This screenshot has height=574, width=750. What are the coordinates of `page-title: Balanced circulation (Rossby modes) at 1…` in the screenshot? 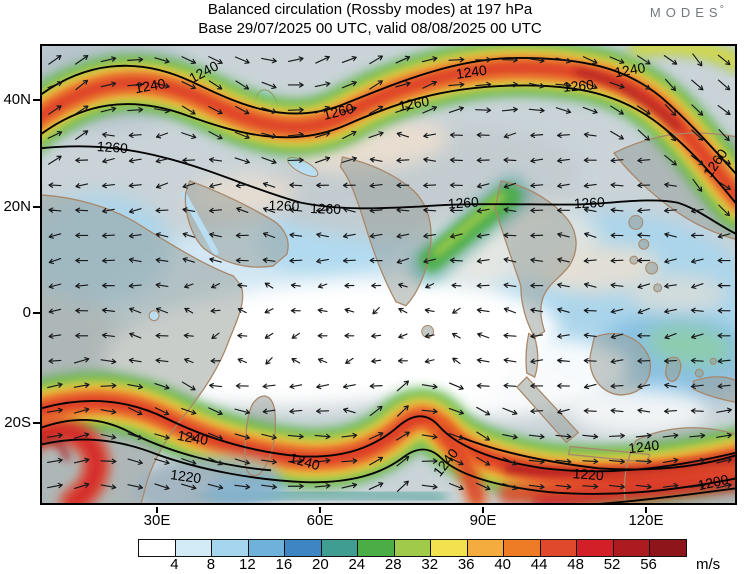 It's located at (370, 9).